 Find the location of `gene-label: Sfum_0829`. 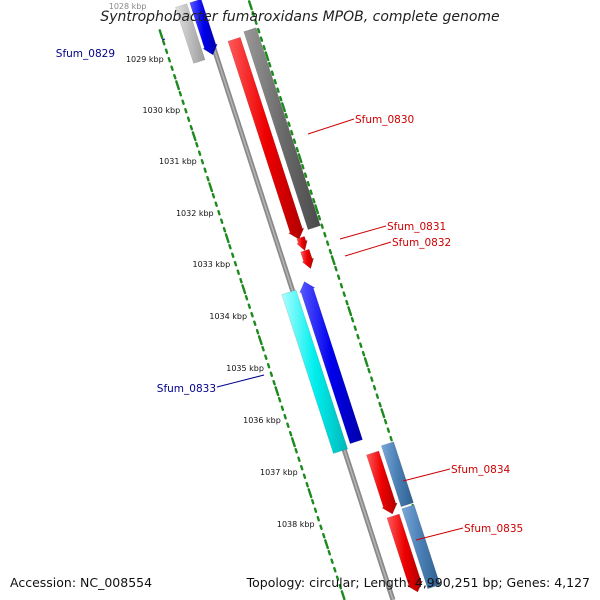

gene-label: Sfum_0829 is located at coordinates (85, 54).